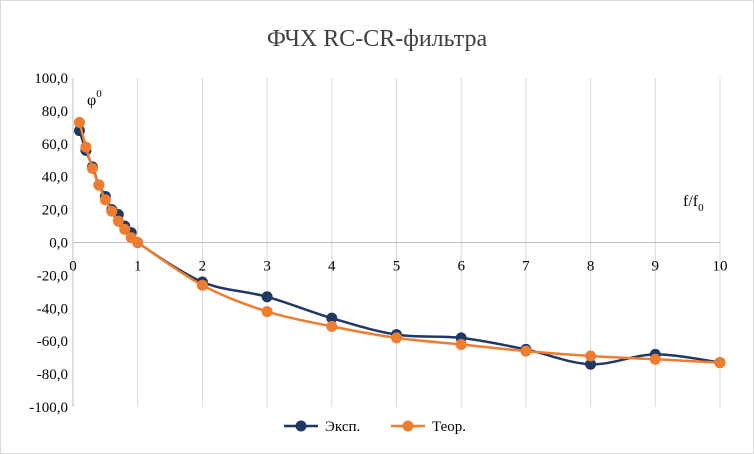 This screenshot has width=754, height=454. I want to click on x-tick-label: 0, so click(73, 267).